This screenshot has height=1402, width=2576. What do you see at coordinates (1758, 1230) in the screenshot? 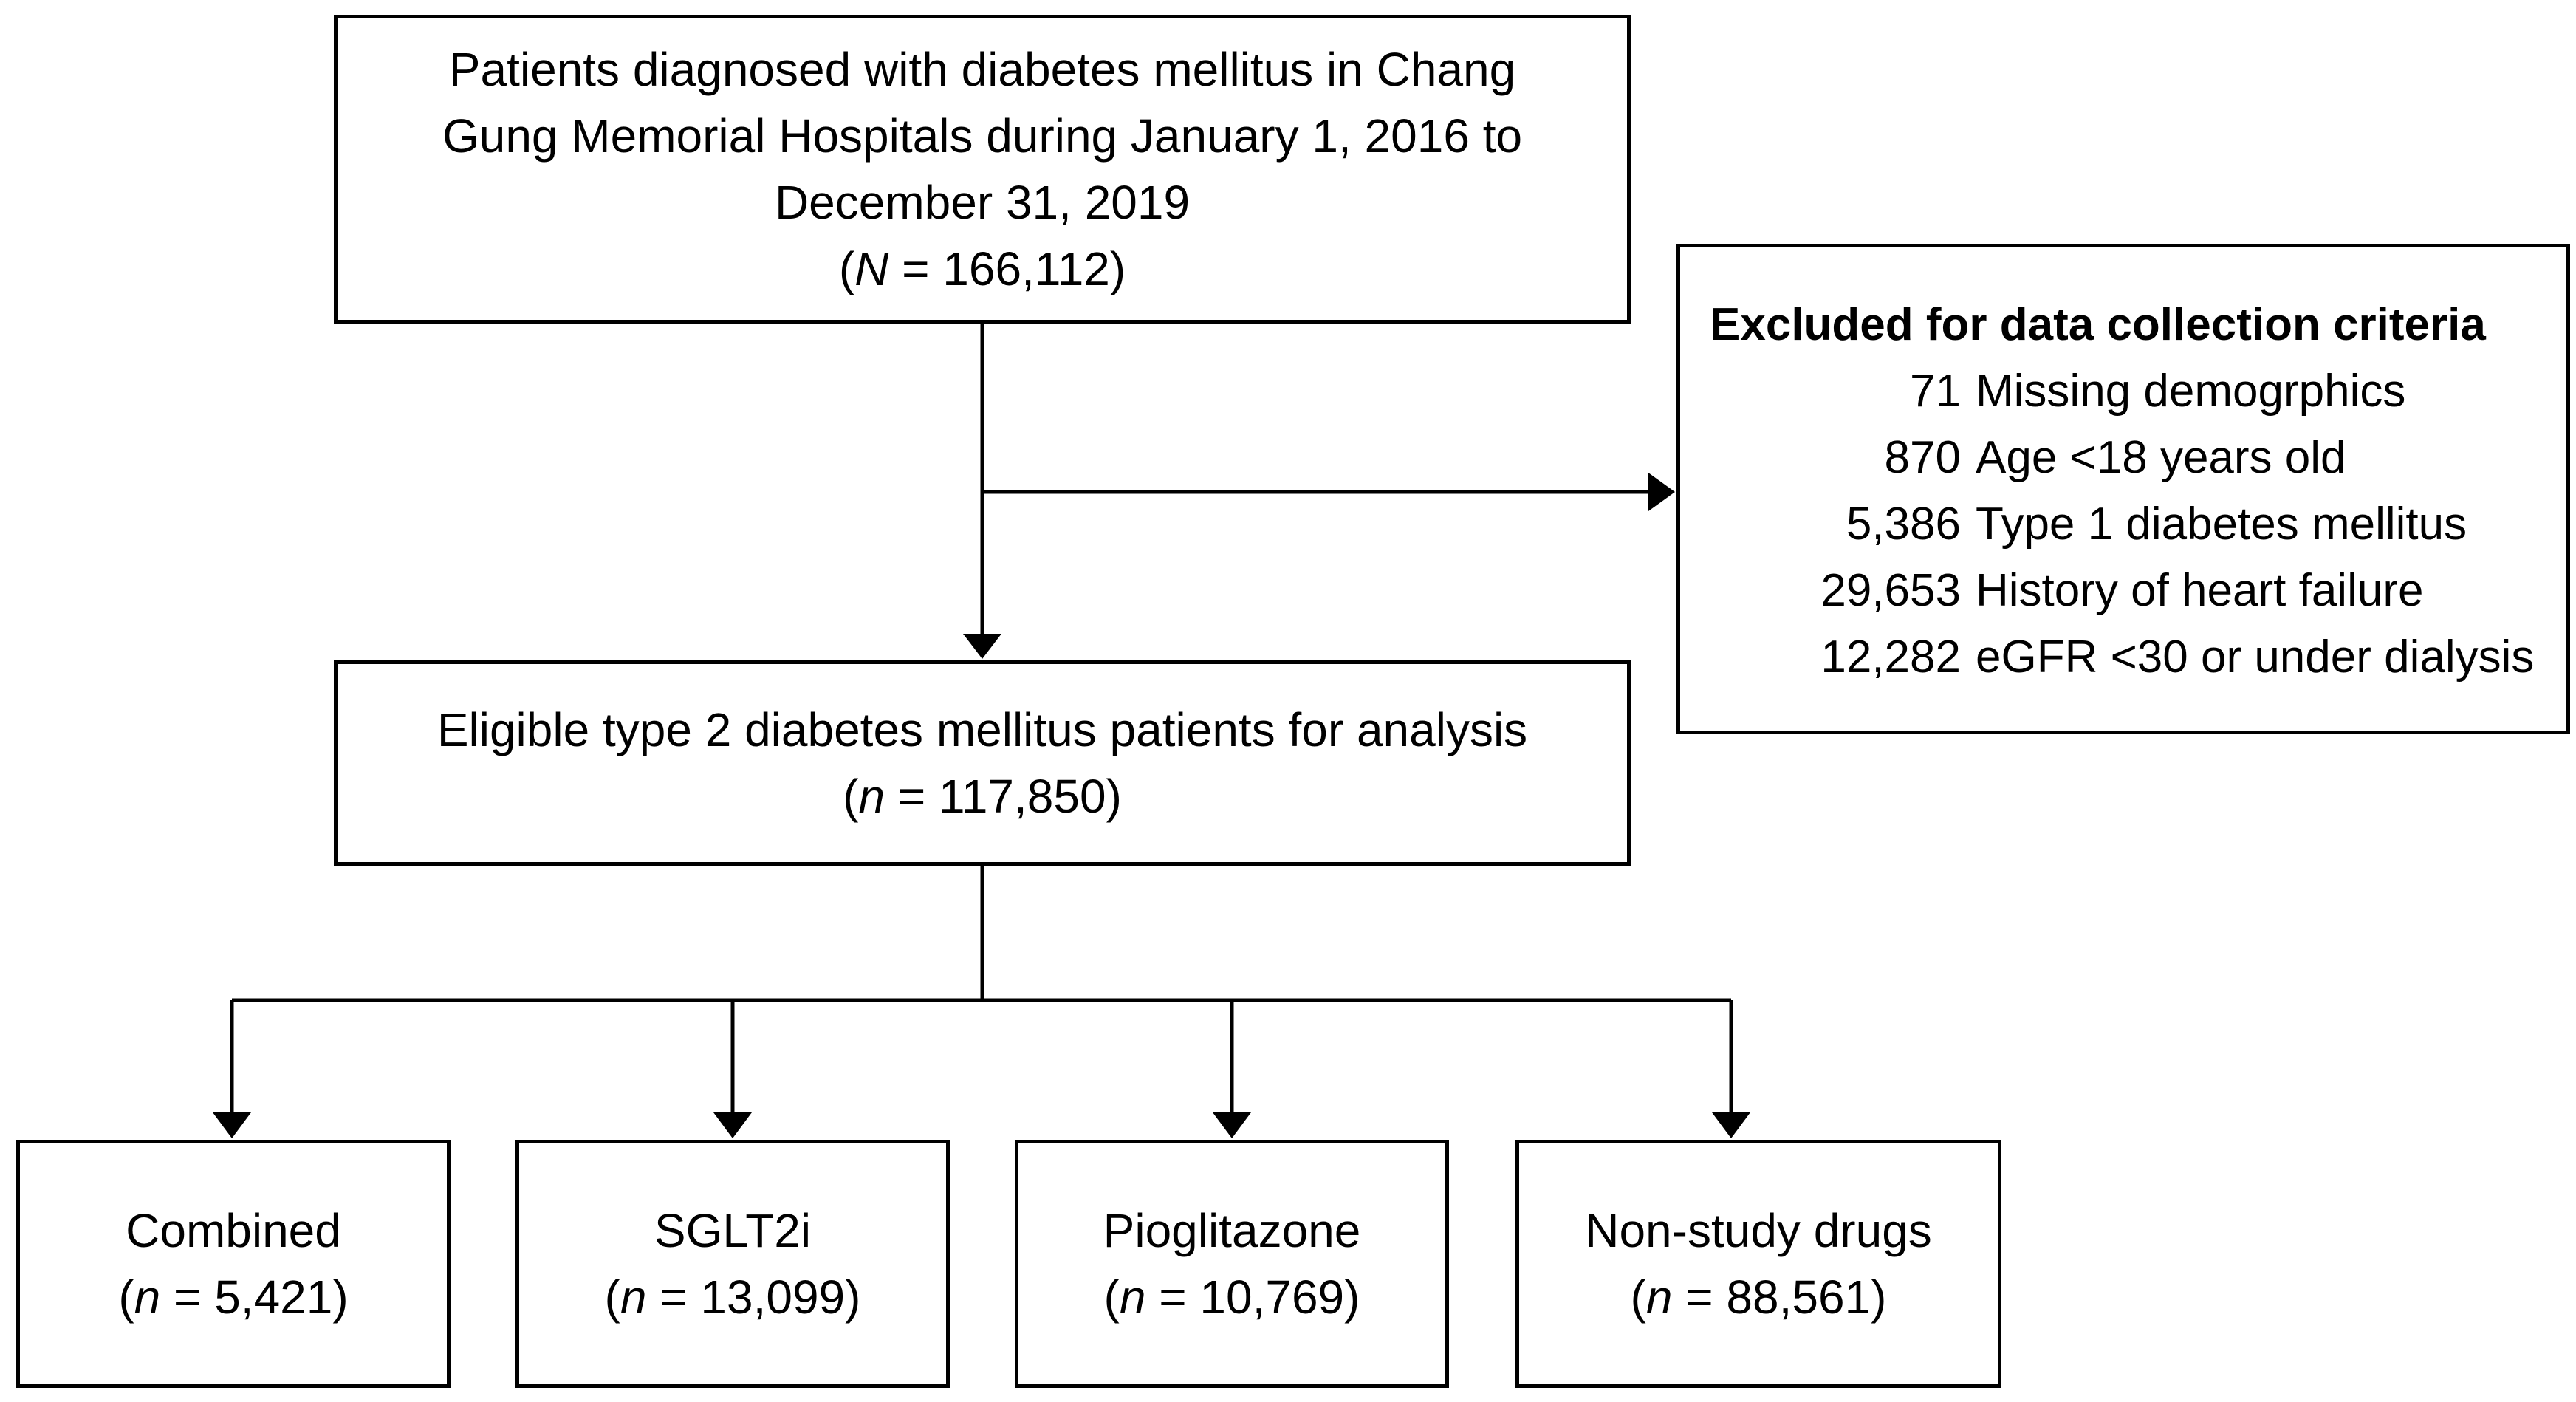
I see `group-name: Non-study drugs` at bounding box center [1758, 1230].